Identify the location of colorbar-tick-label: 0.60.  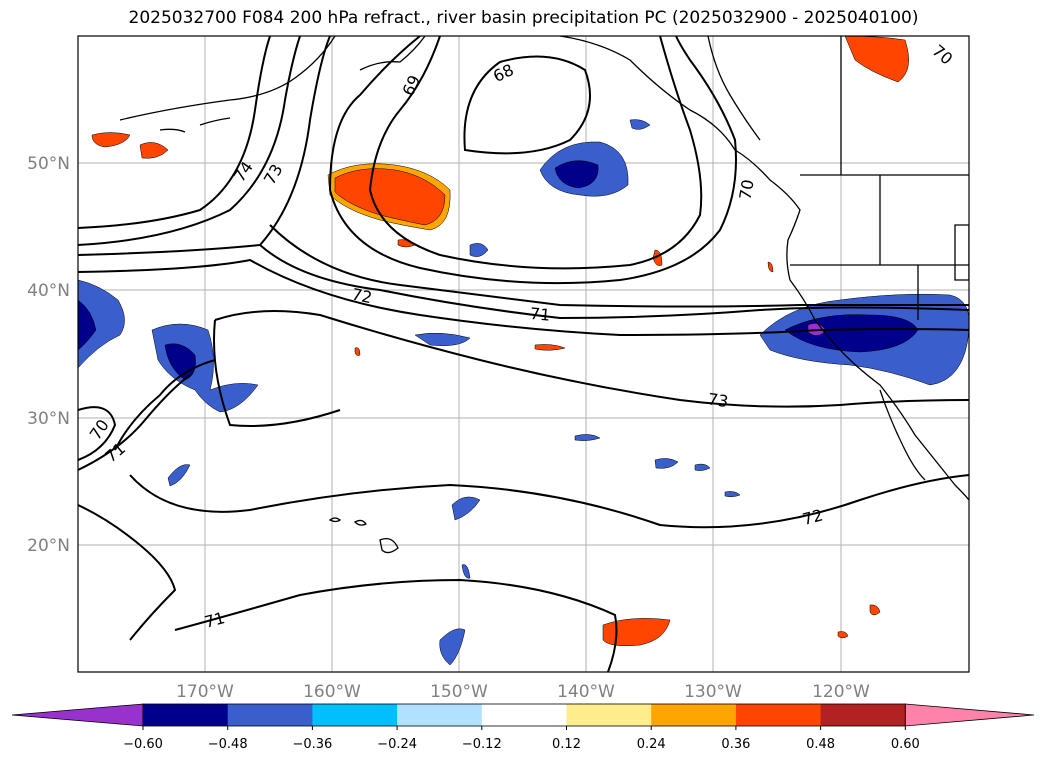
(905, 744).